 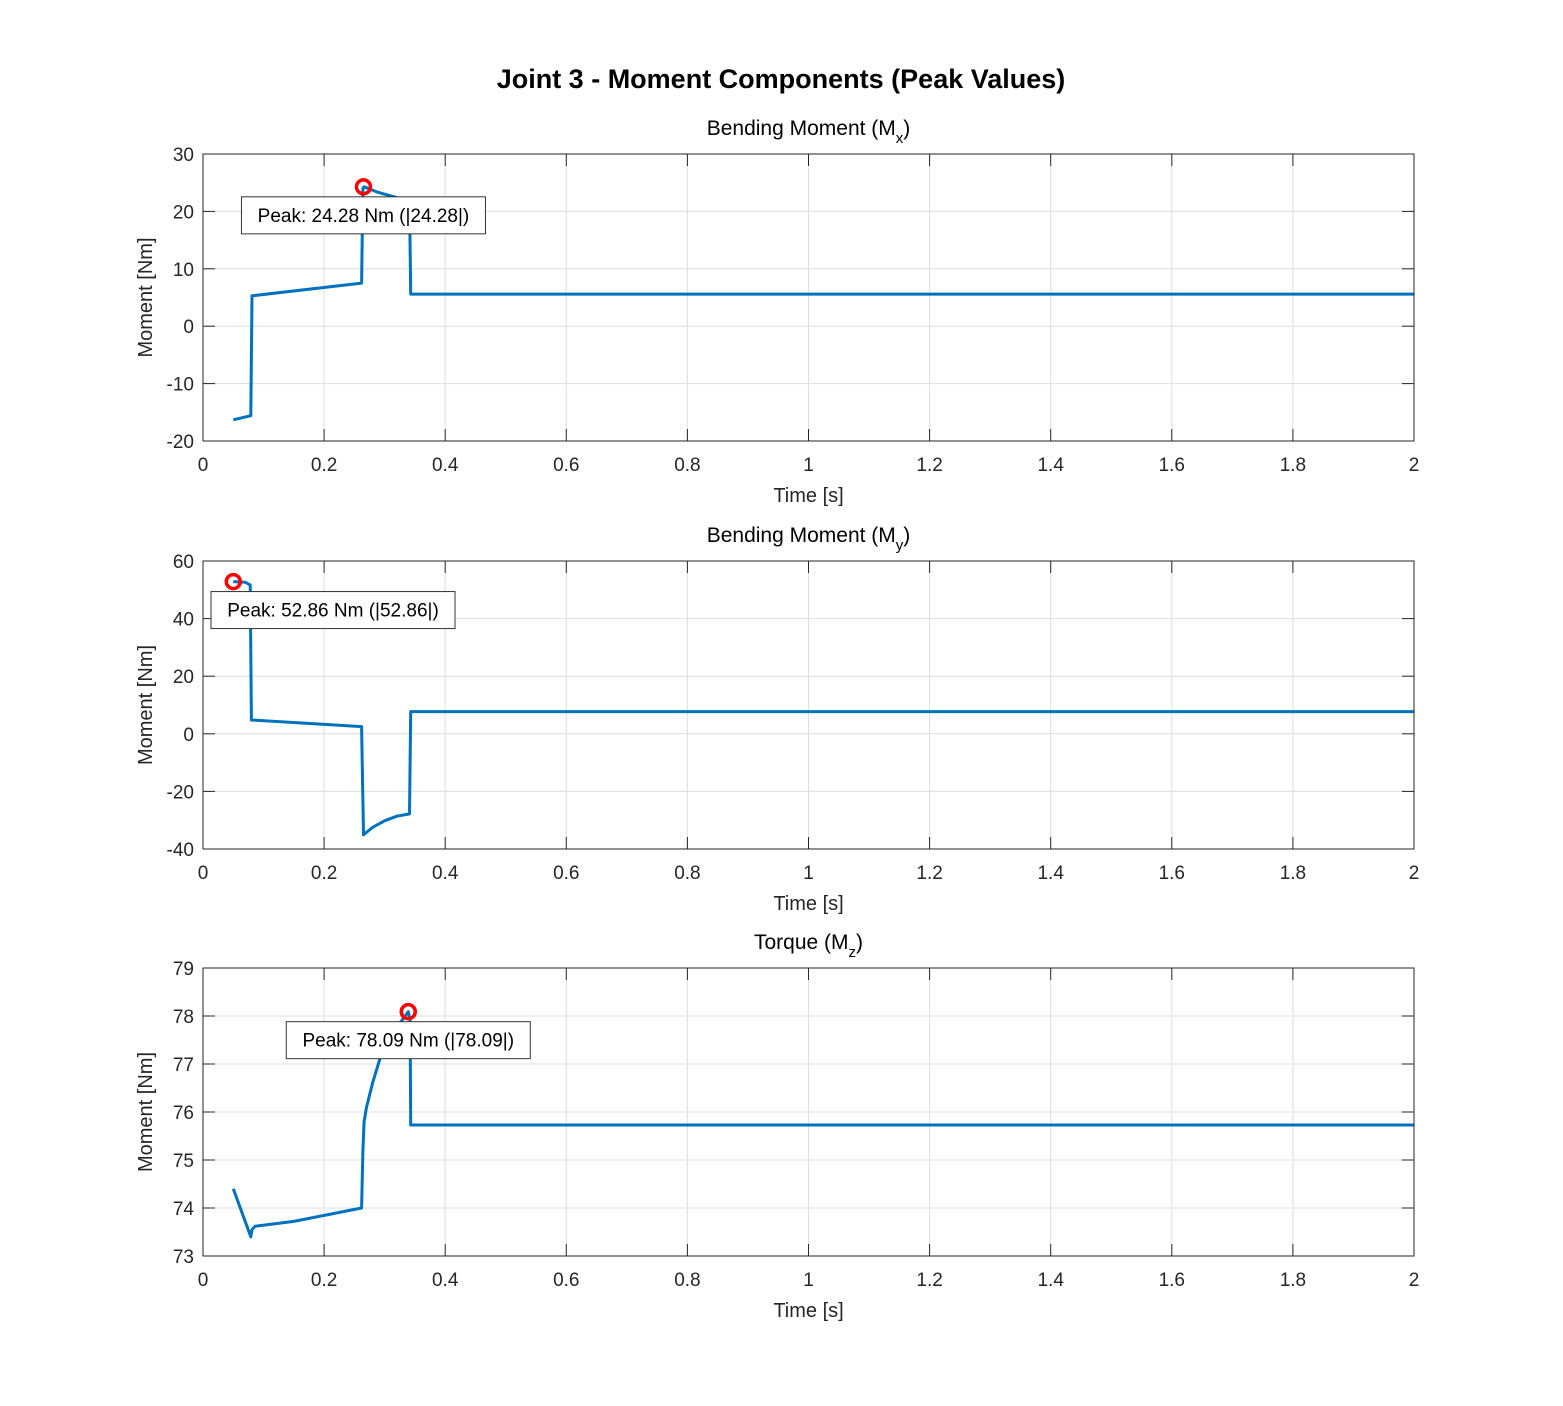 What do you see at coordinates (183, 1161) in the screenshot?
I see `y-tick-label: 75` at bounding box center [183, 1161].